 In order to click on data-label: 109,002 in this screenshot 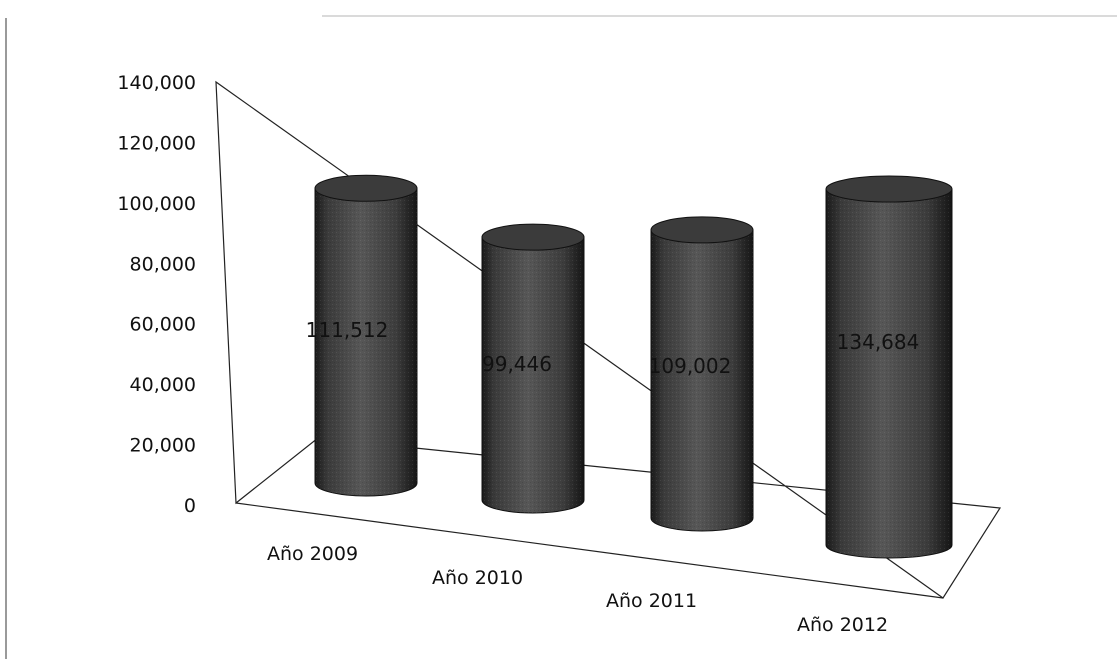, I will do `click(690, 366)`.